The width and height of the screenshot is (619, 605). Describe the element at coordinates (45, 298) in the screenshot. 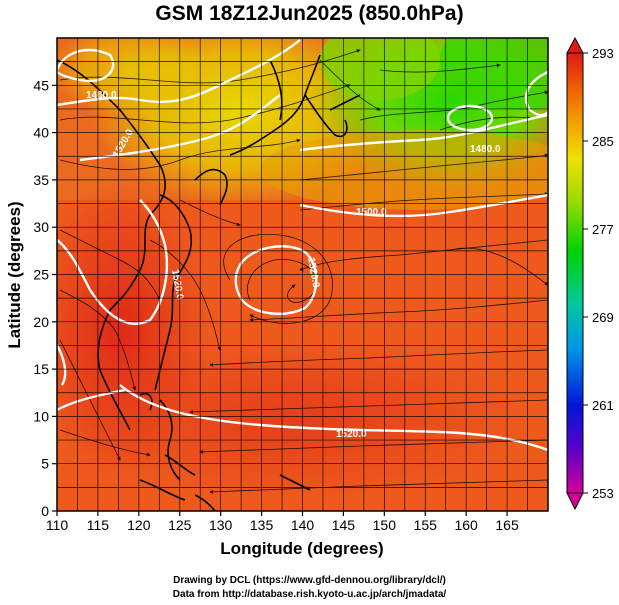

I see `y-axis-ticks: 0 5 10 15 20 25 30 35 40 45` at that location.